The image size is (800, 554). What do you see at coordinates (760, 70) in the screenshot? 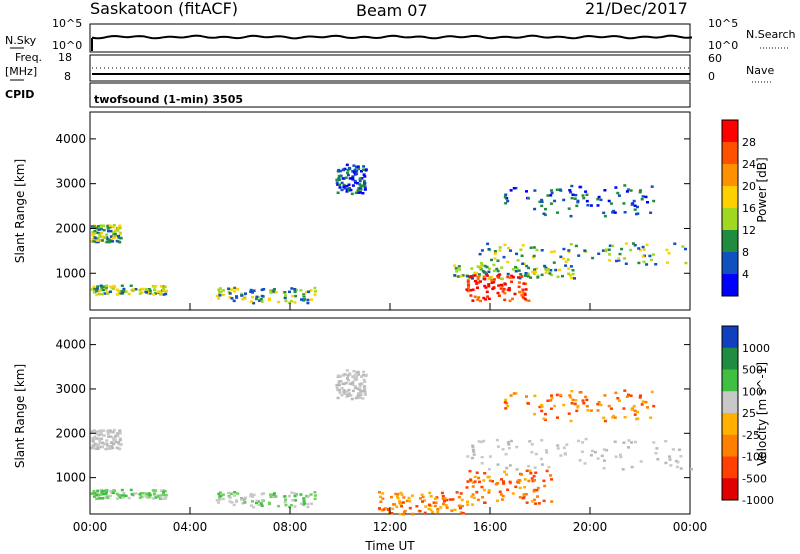
I see `nave-label: Nave` at bounding box center [760, 70].